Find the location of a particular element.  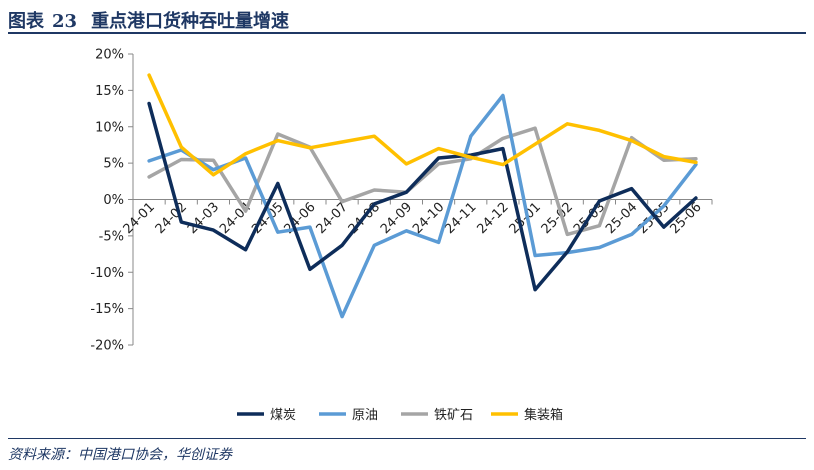

y-tick-label: 10% is located at coordinates (109, 127).